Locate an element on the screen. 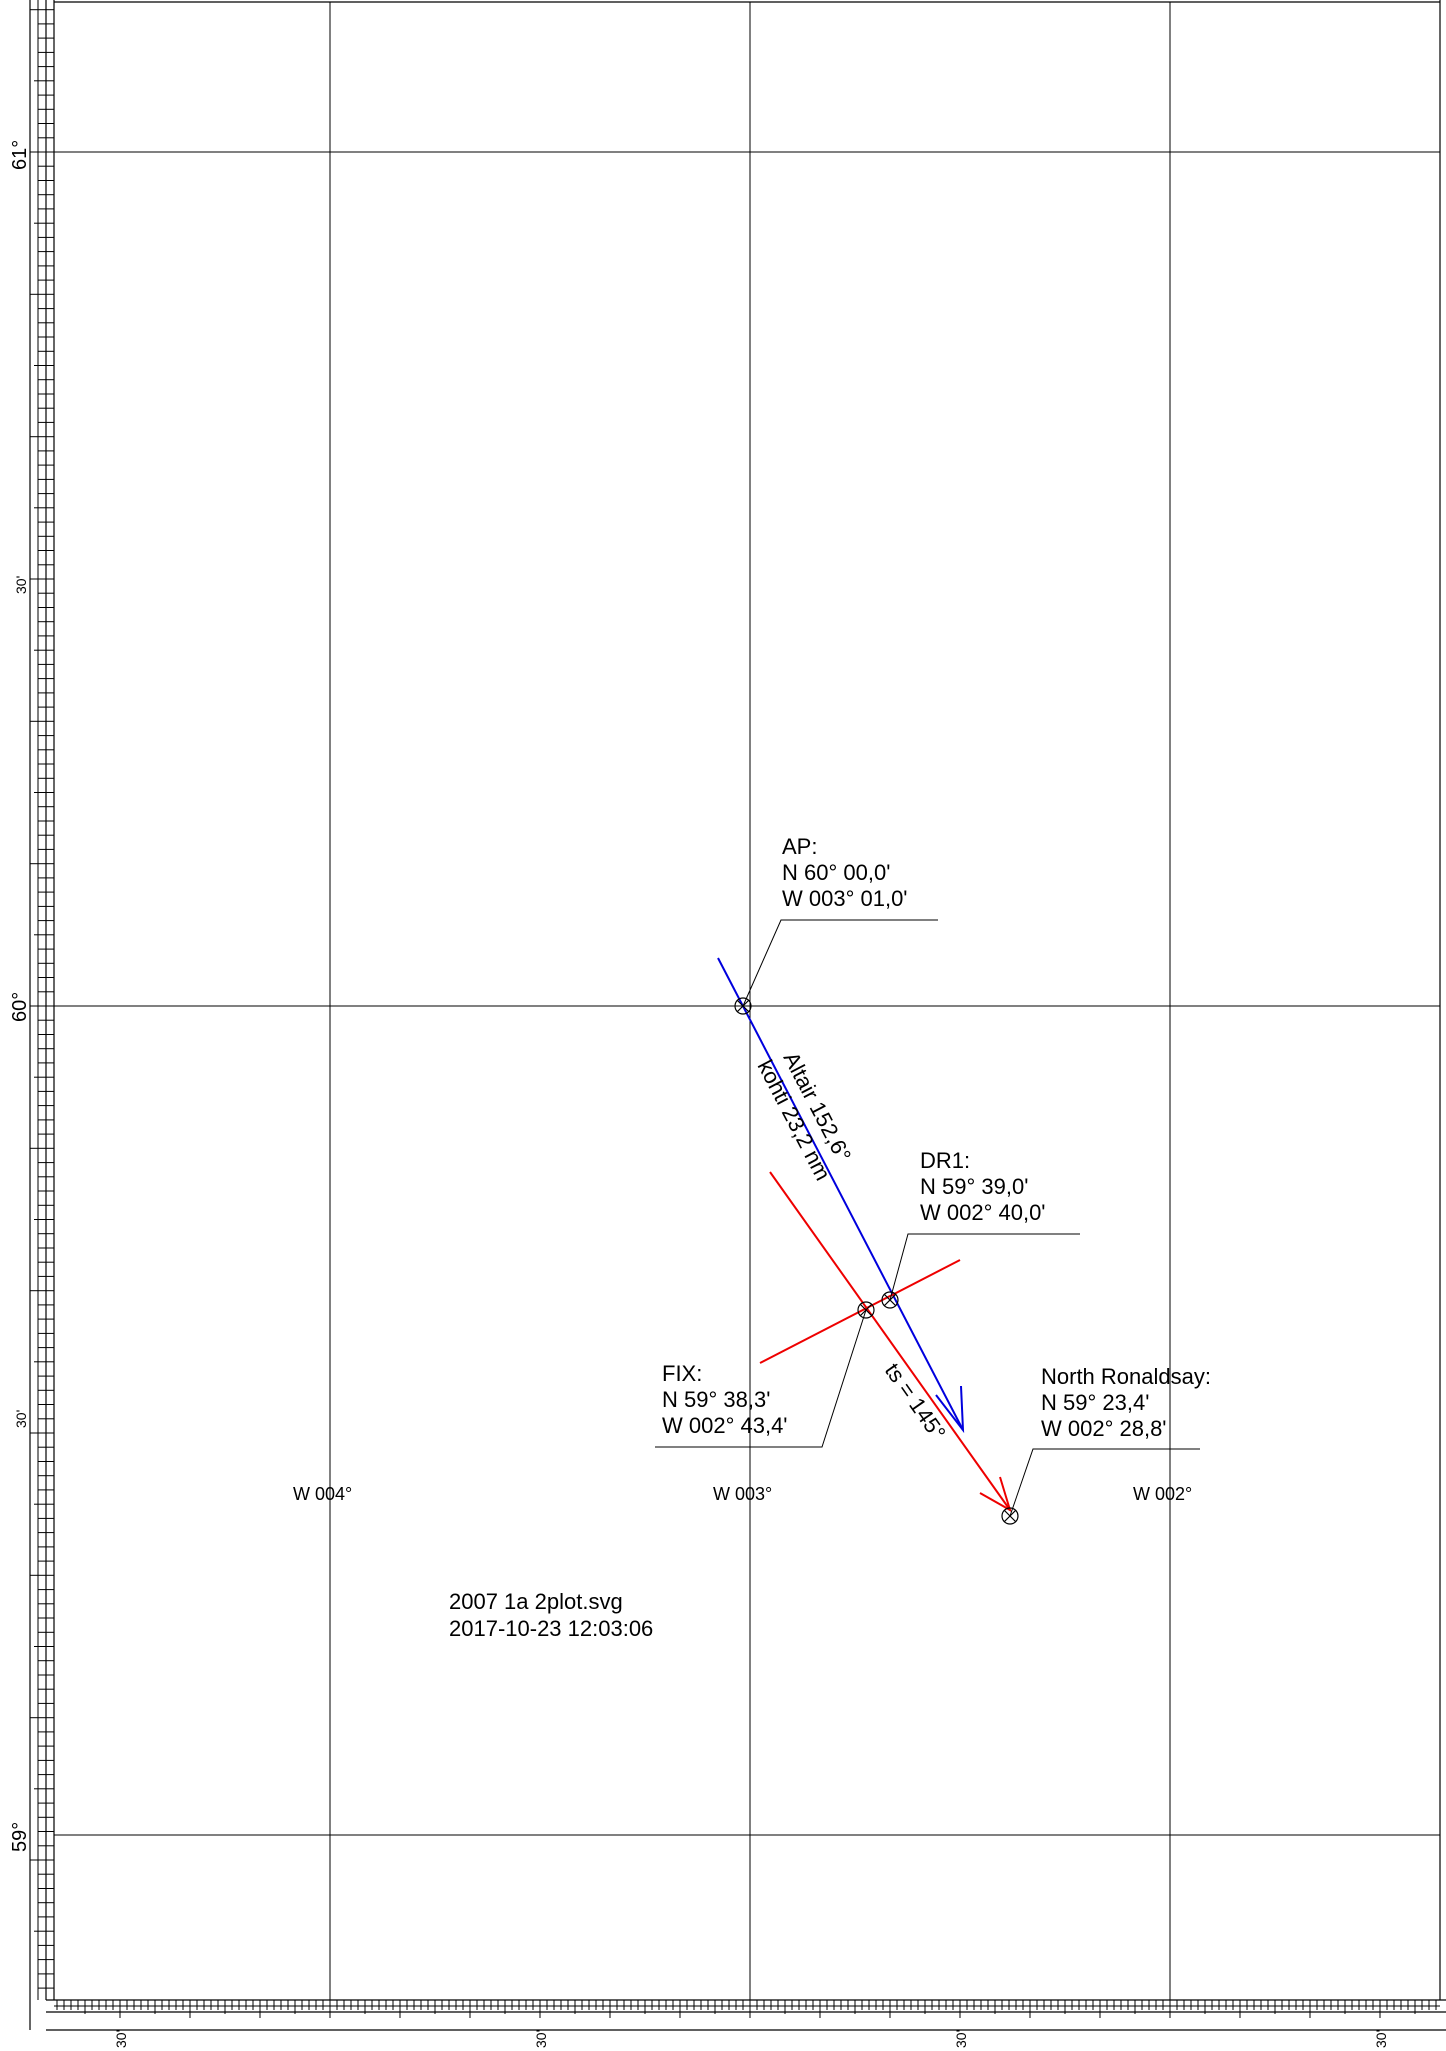  line-of-position is located at coordinates (860, 1311).